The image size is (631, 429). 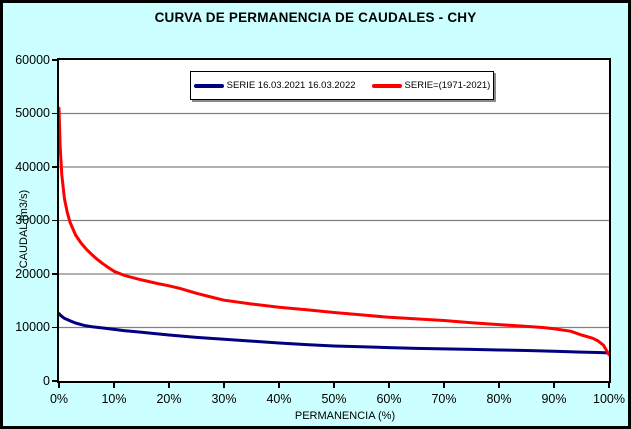 I want to click on legend-line-sample-blue, so click(x=208, y=85).